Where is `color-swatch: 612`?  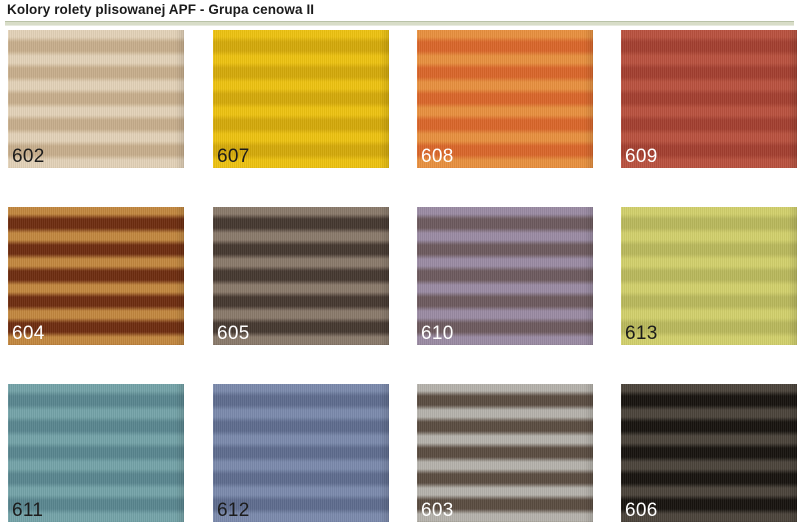 color-swatch: 612 is located at coordinates (301, 453).